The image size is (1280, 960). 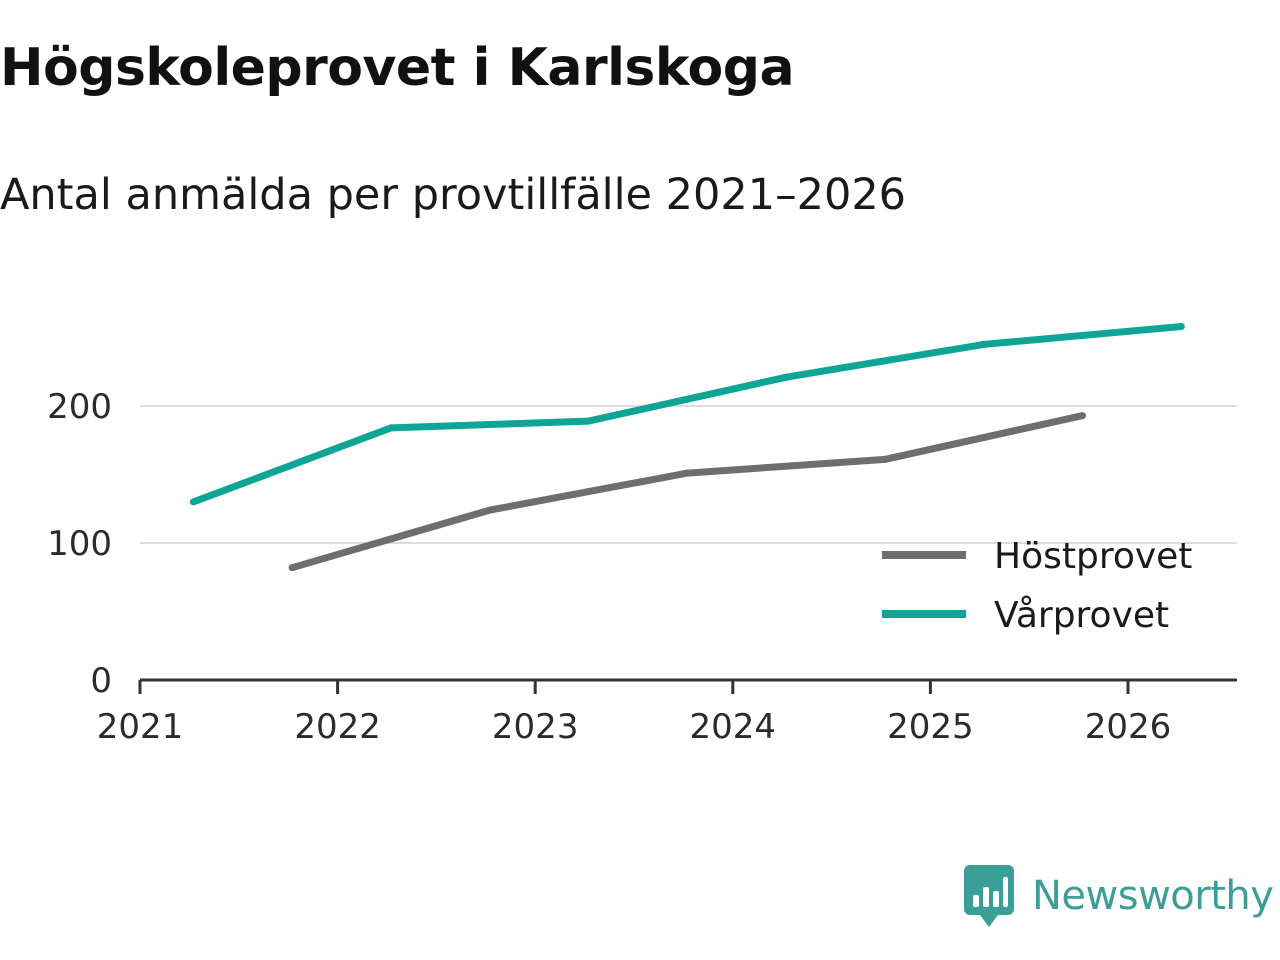 I want to click on legend-label-hostprovet: Höstprovet, so click(x=1093, y=556).